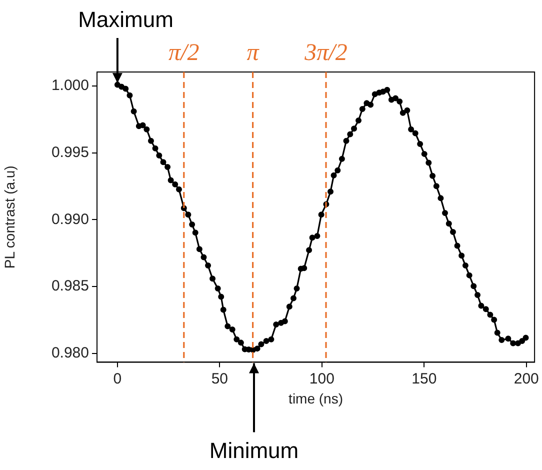 This screenshot has width=542, height=470. What do you see at coordinates (70, 219) in the screenshot?
I see `y-tick-label: 0.990` at bounding box center [70, 219].